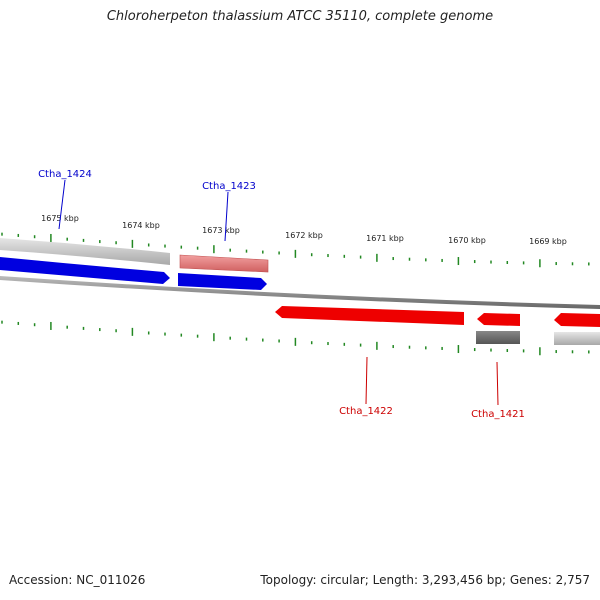 The image size is (600, 600). I want to click on reverse-dark-gray-feature, so click(498, 337).